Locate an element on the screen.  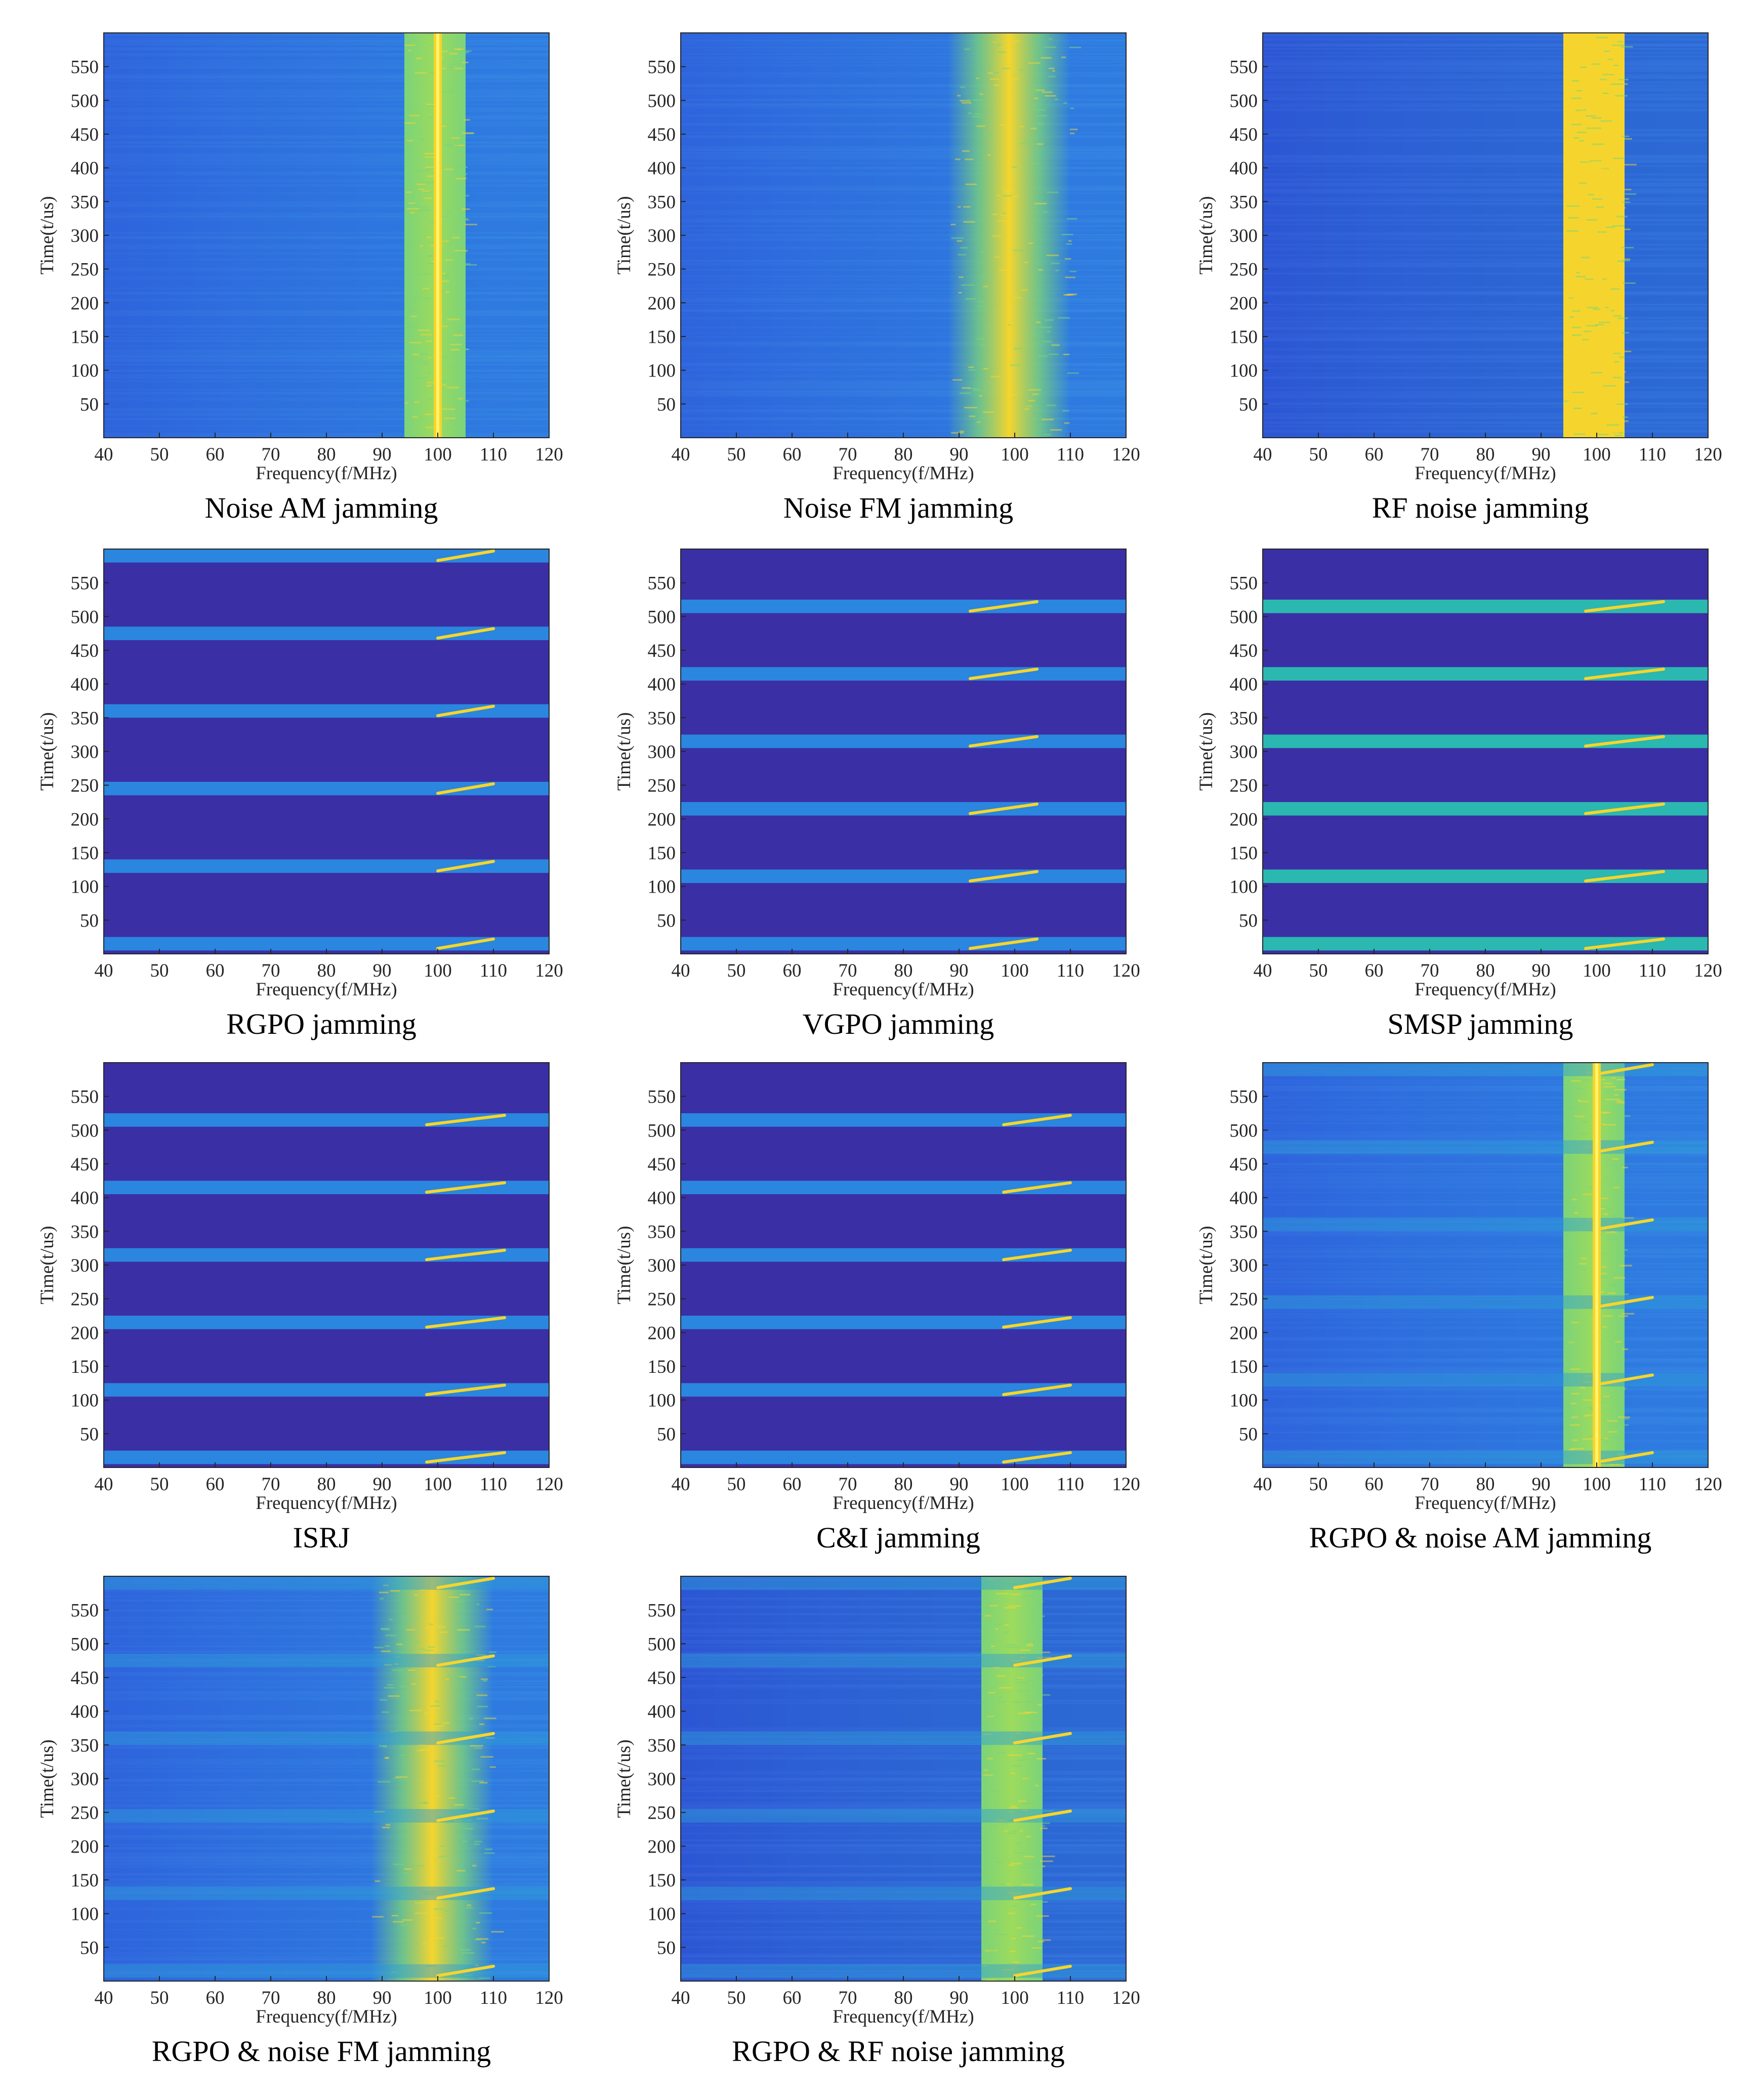
x-axis-label: Frequency(f/MHz) is located at coordinates (903, 989).